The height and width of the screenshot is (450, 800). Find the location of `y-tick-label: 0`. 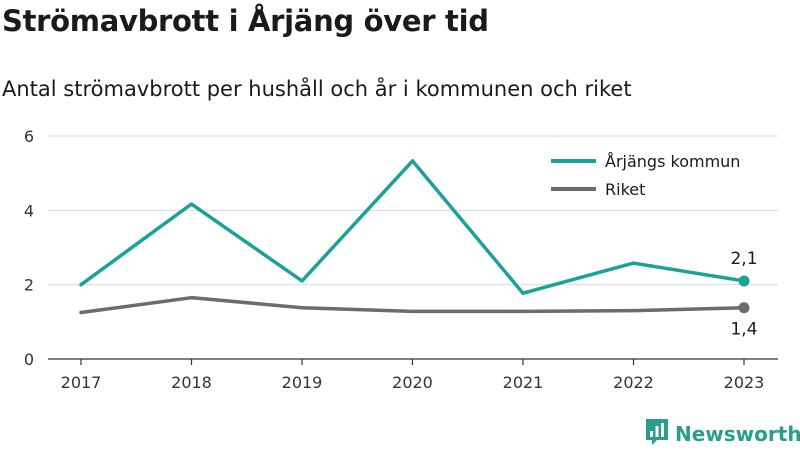

y-tick-label: 0 is located at coordinates (29, 359).